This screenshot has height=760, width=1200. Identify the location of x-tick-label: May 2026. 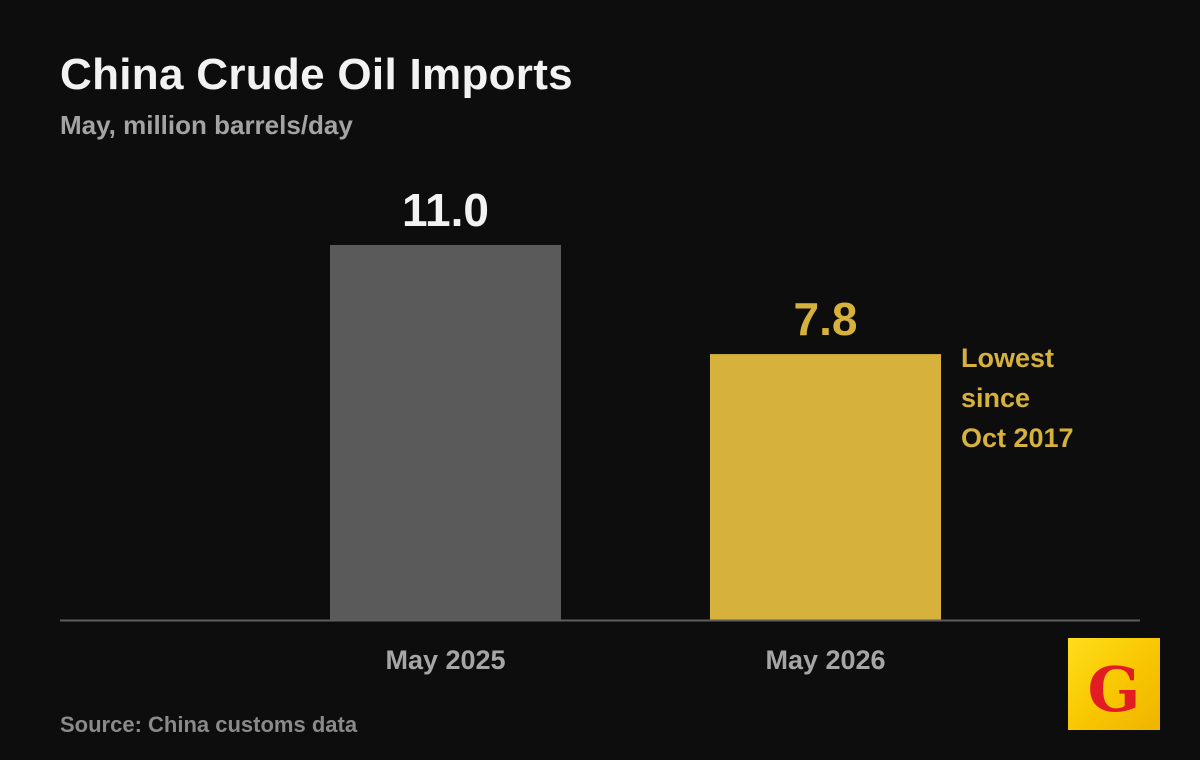
(825, 660).